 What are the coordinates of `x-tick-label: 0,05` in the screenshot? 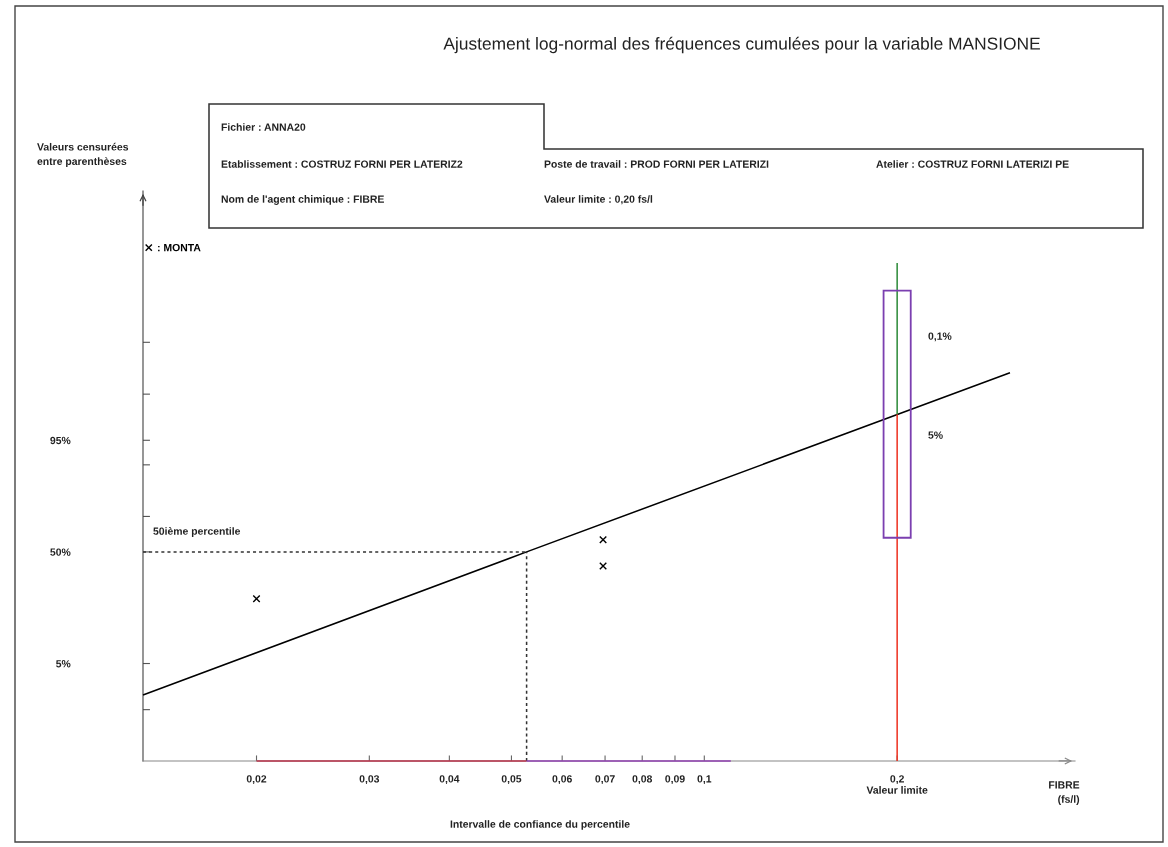 It's located at (511, 780).